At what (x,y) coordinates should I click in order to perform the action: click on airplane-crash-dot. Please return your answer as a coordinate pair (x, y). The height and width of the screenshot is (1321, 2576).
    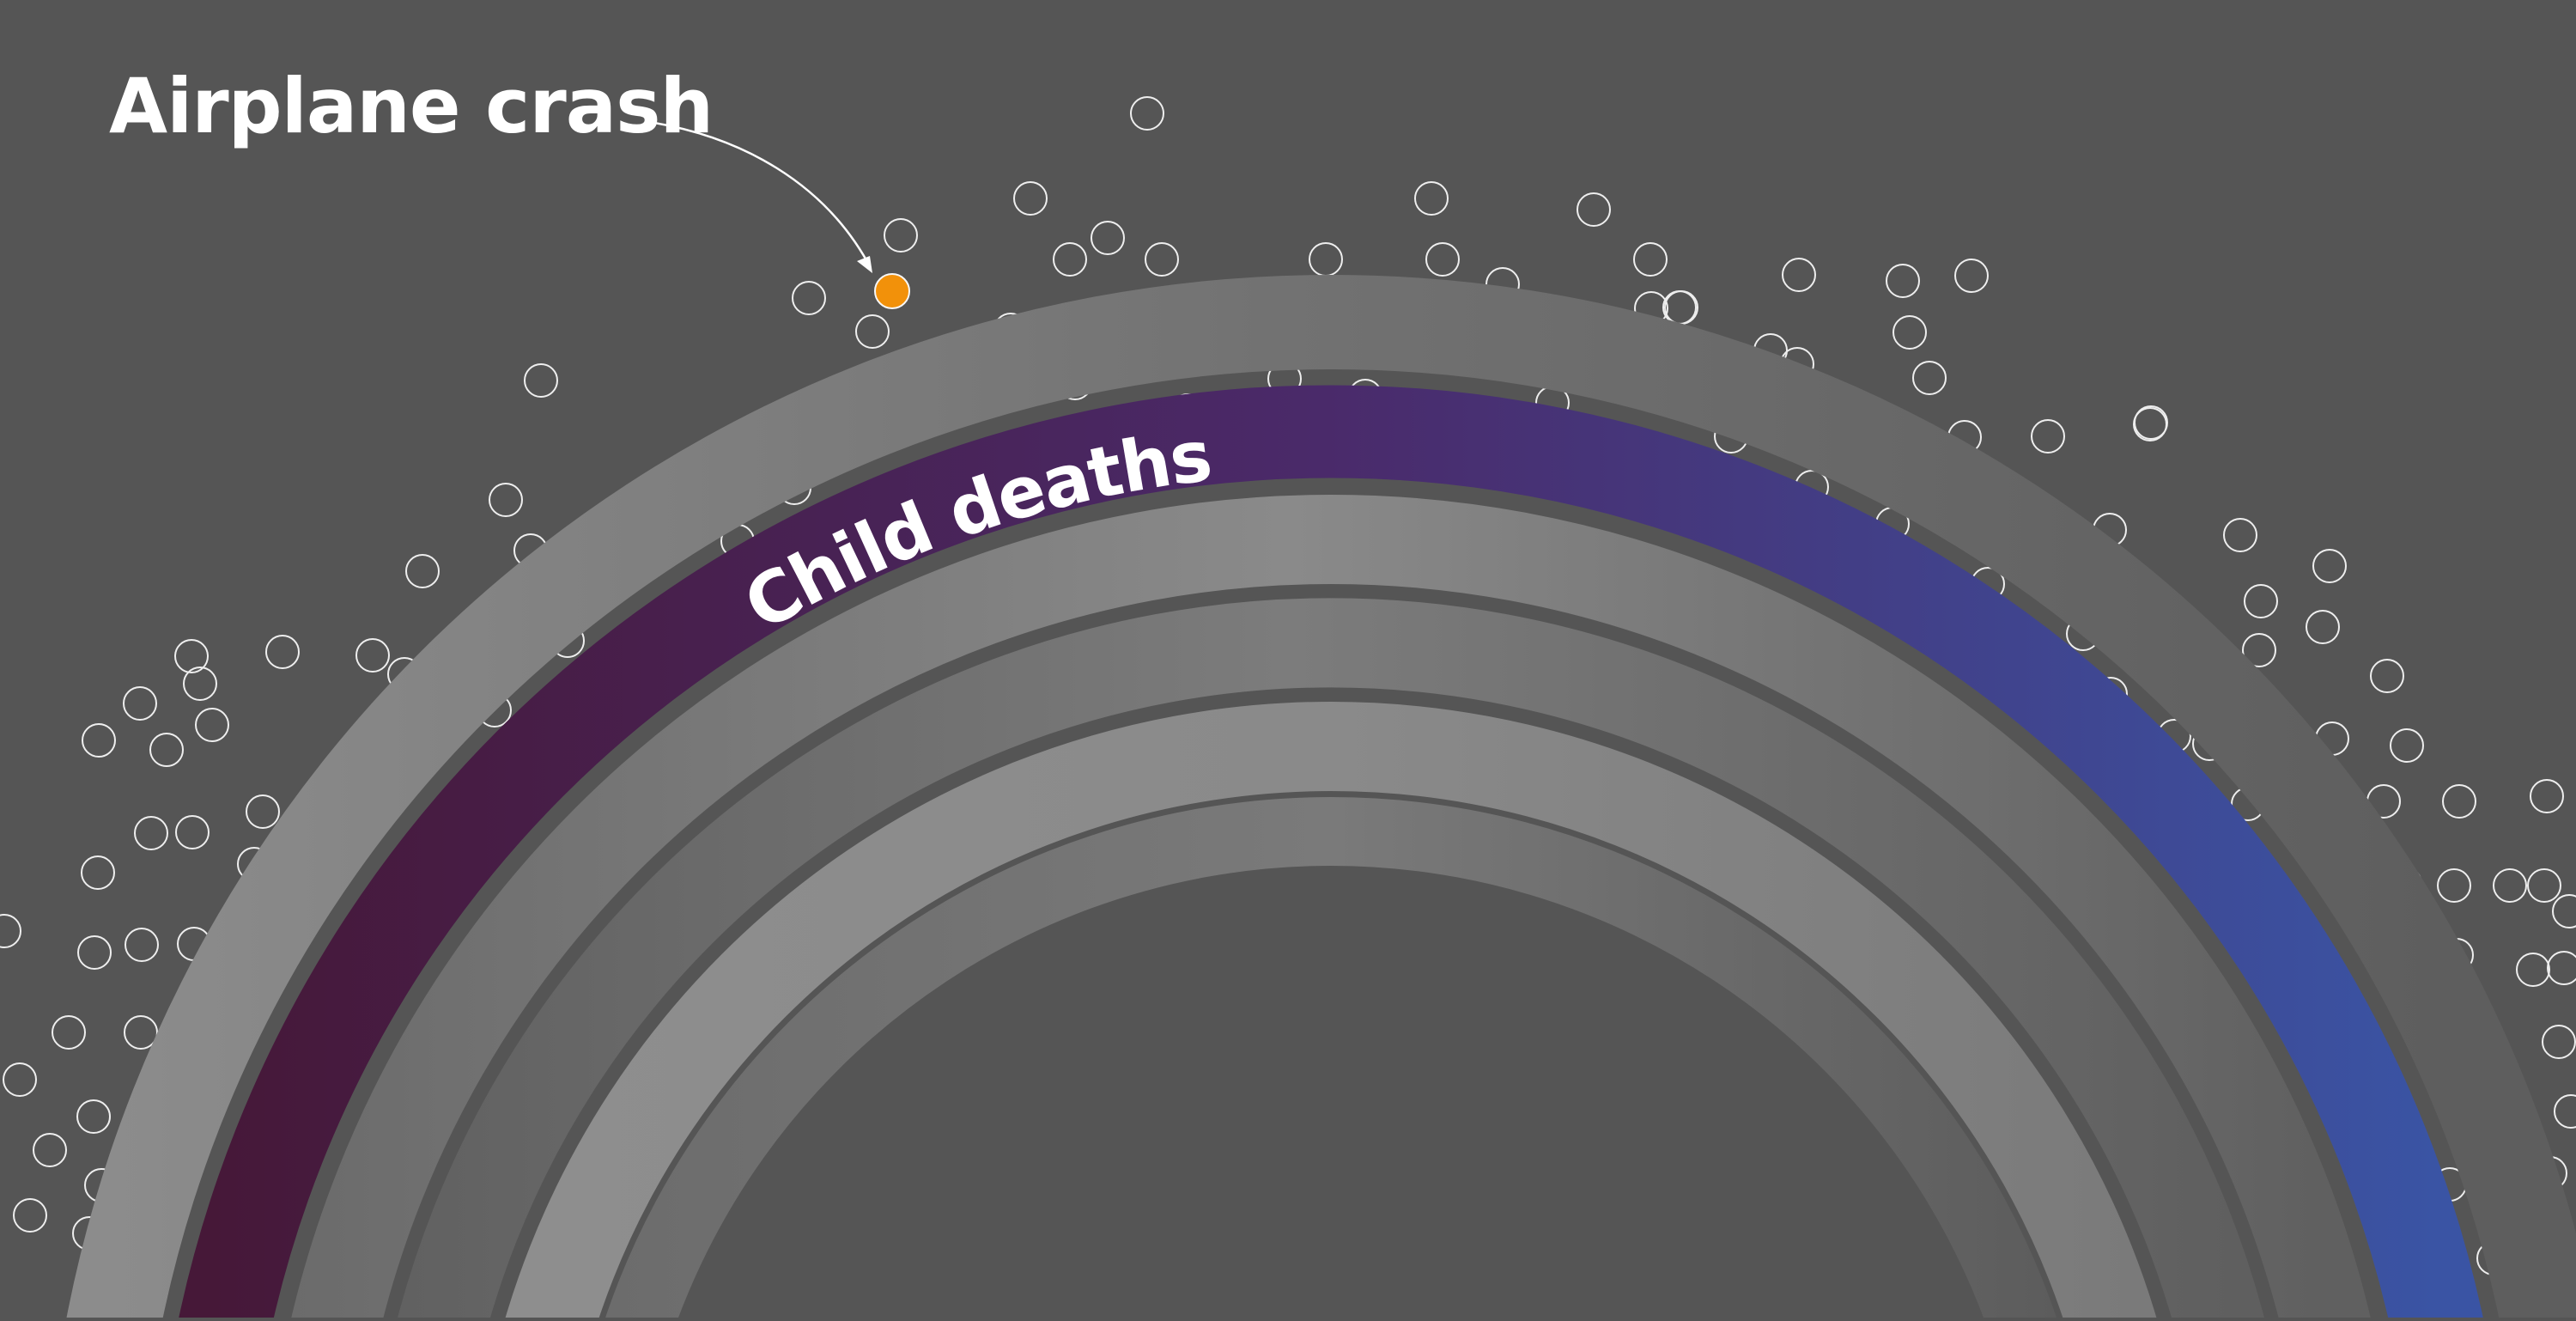
    Looking at the image, I should click on (892, 291).